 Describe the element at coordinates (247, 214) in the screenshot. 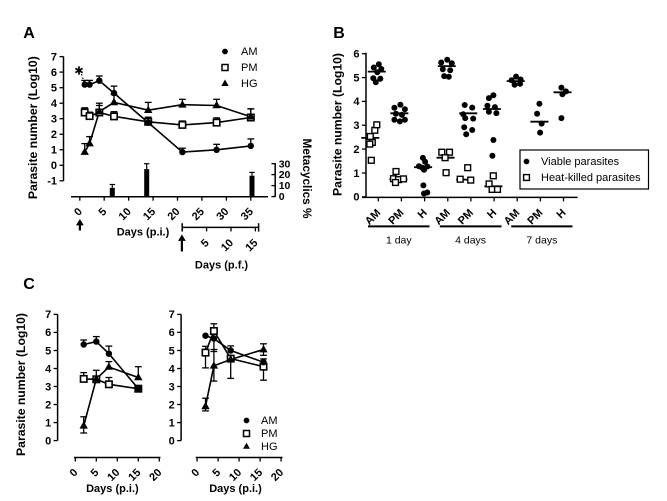

I see `svg-text: 35` at that location.